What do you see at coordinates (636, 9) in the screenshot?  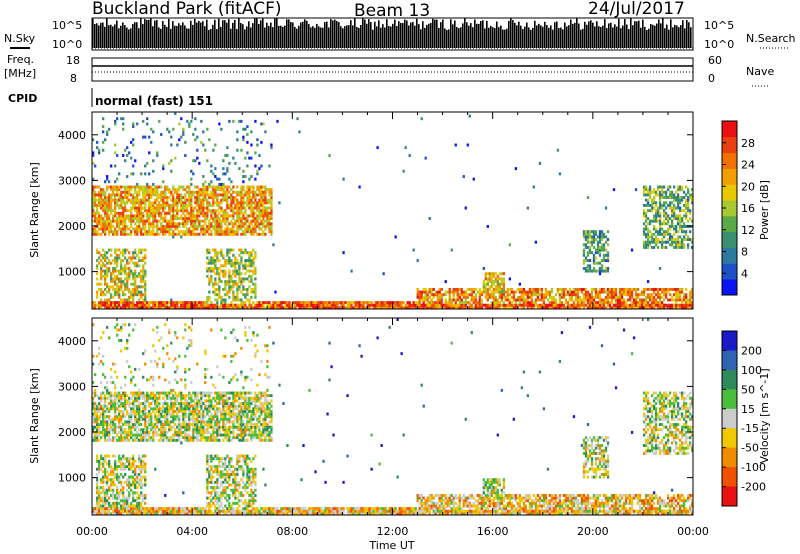 I see `date-label: 24/Jul/2017` at bounding box center [636, 9].